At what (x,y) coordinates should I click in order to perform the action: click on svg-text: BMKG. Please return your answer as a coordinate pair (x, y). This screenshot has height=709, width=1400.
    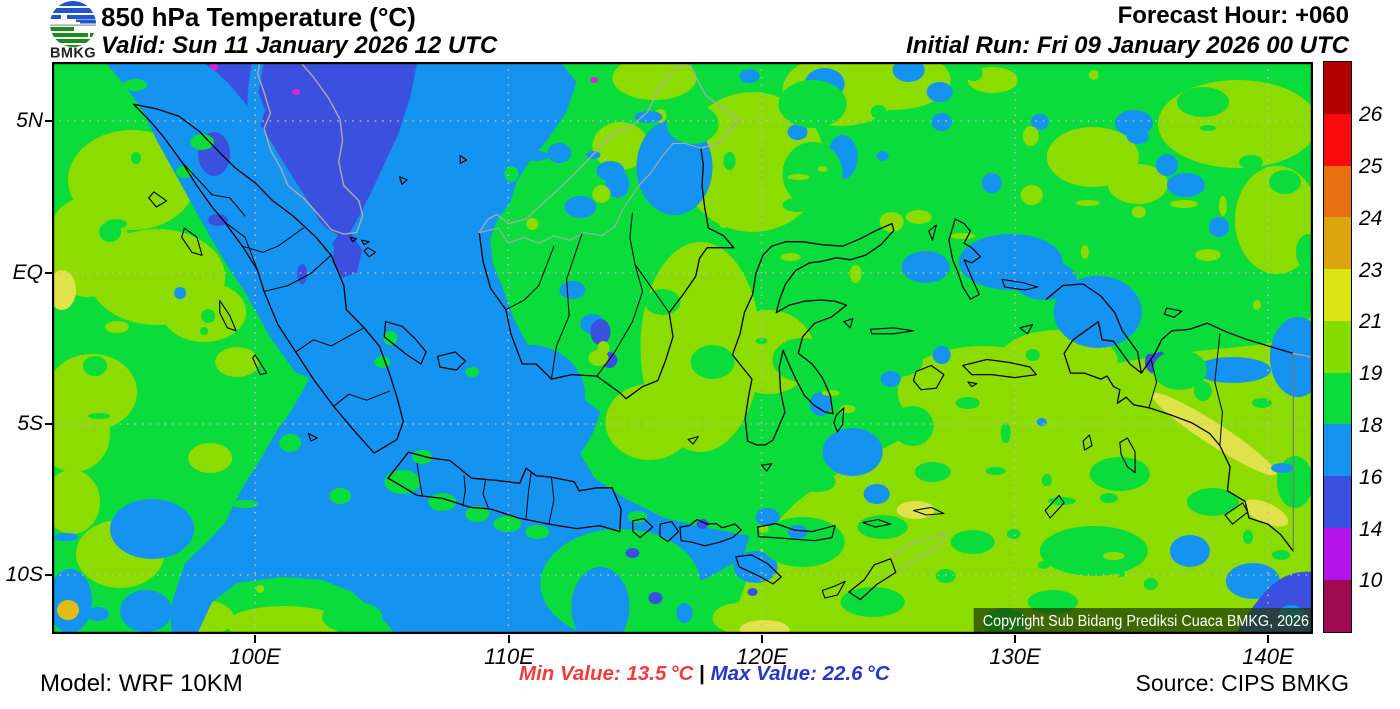
    Looking at the image, I should click on (73, 53).